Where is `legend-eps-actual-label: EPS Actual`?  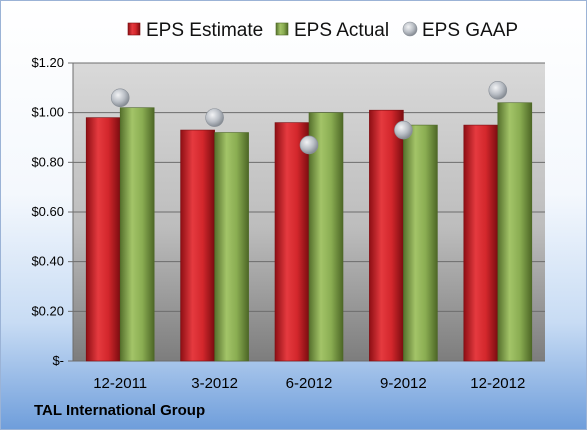
legend-eps-actual-label: EPS Actual is located at coordinates (341, 30).